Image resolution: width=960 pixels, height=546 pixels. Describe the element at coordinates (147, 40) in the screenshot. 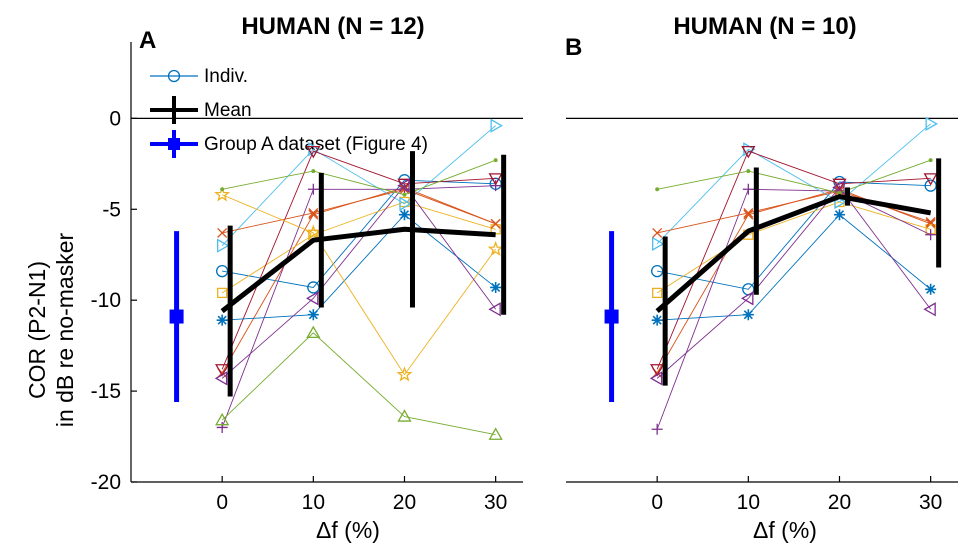

I see `panel-a-letter: A` at that location.